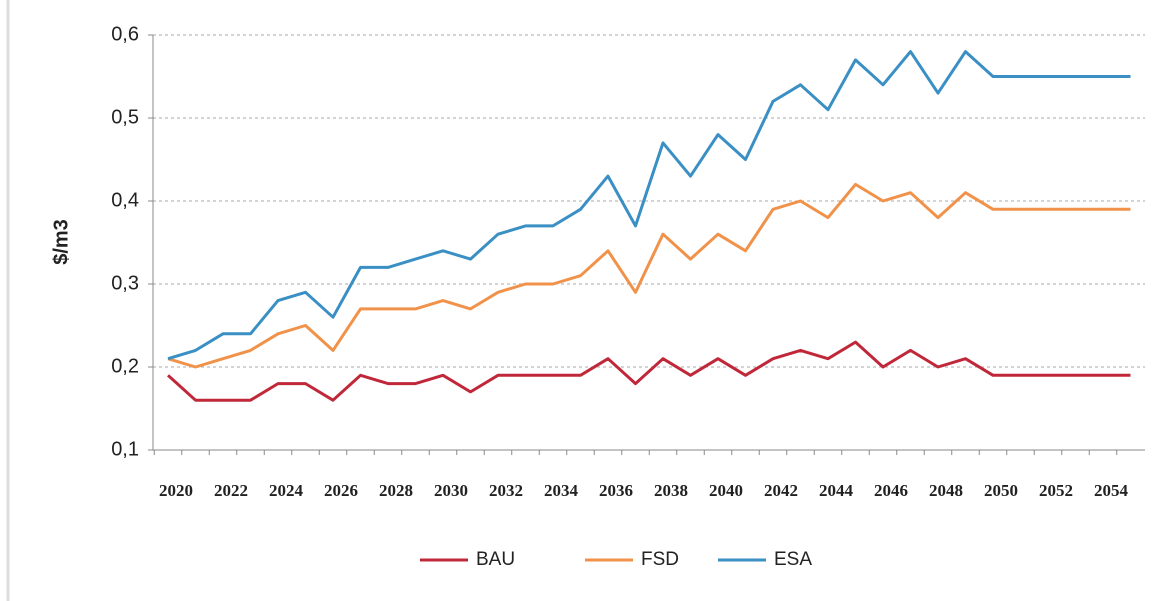  I want to click on x-tick-label: 2044, so click(836, 490).